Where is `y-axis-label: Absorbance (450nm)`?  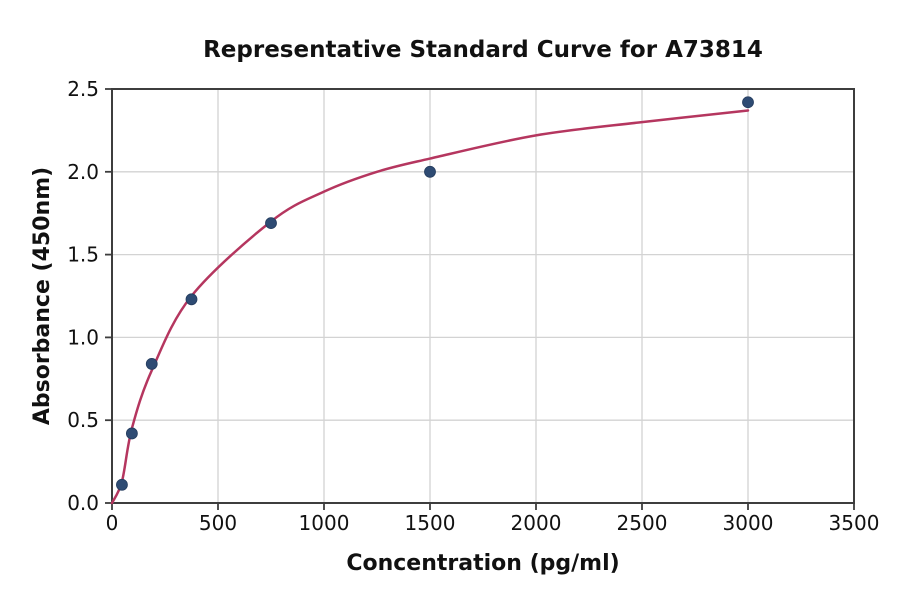 y-axis-label: Absorbance (450nm) is located at coordinates (42, 296).